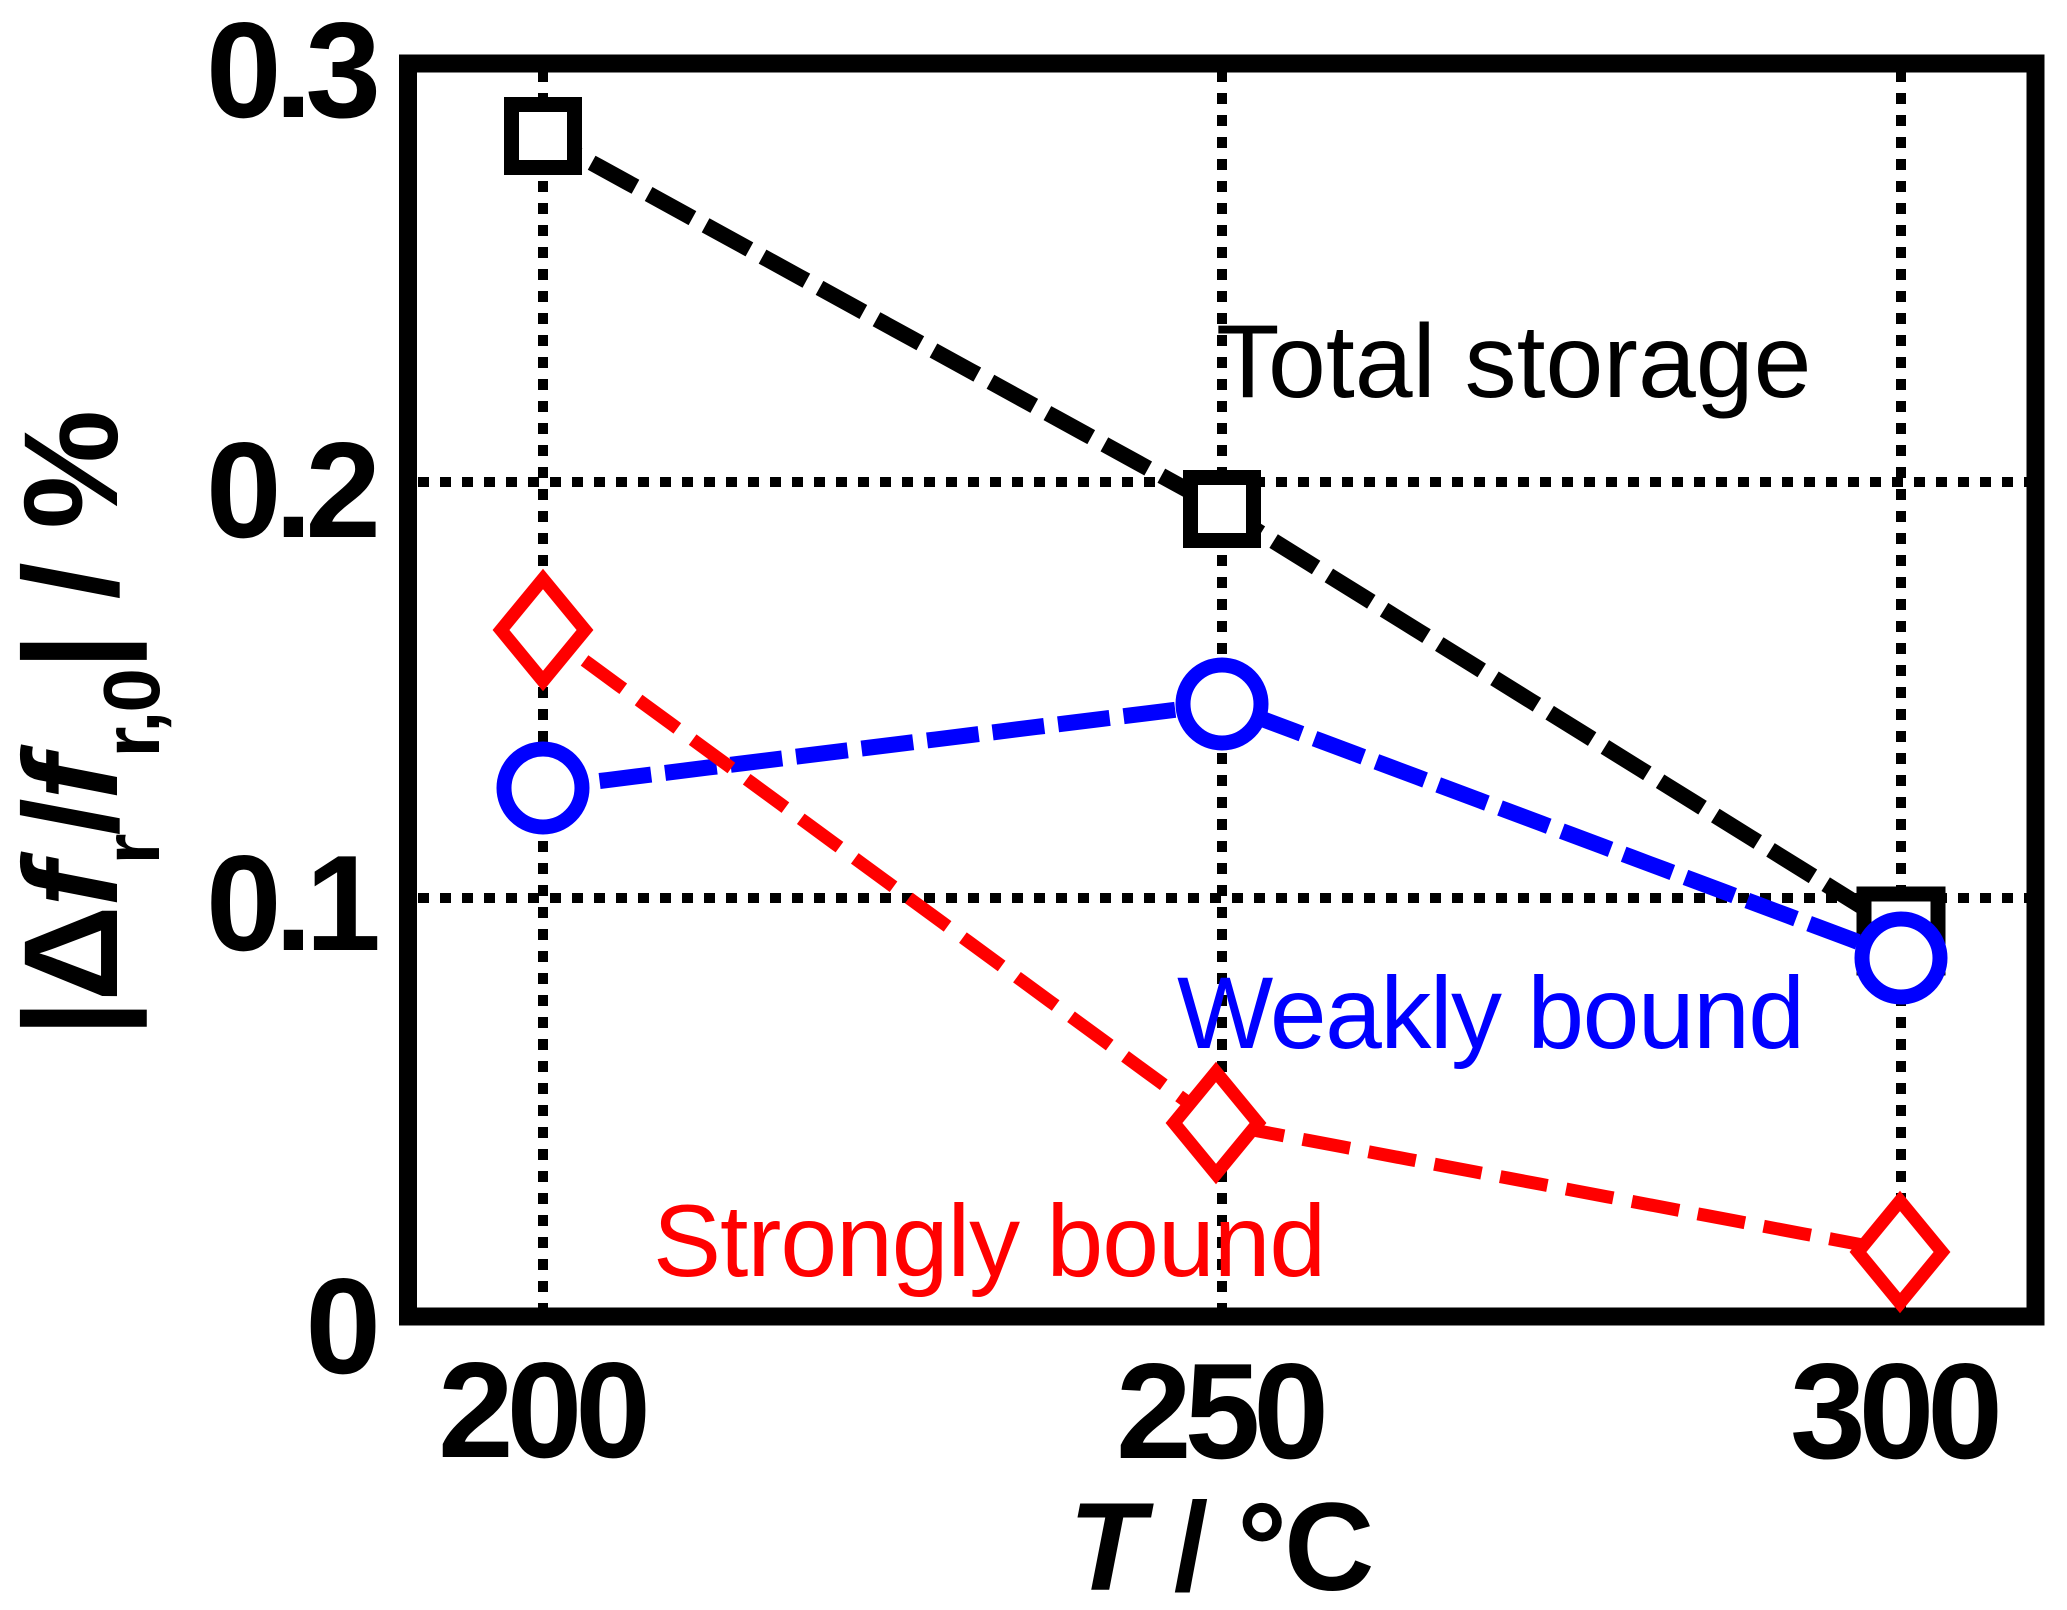 This screenshot has height=1610, width=2067. Describe the element at coordinates (1220, 1411) in the screenshot. I see `svg-text: 250` at that location.